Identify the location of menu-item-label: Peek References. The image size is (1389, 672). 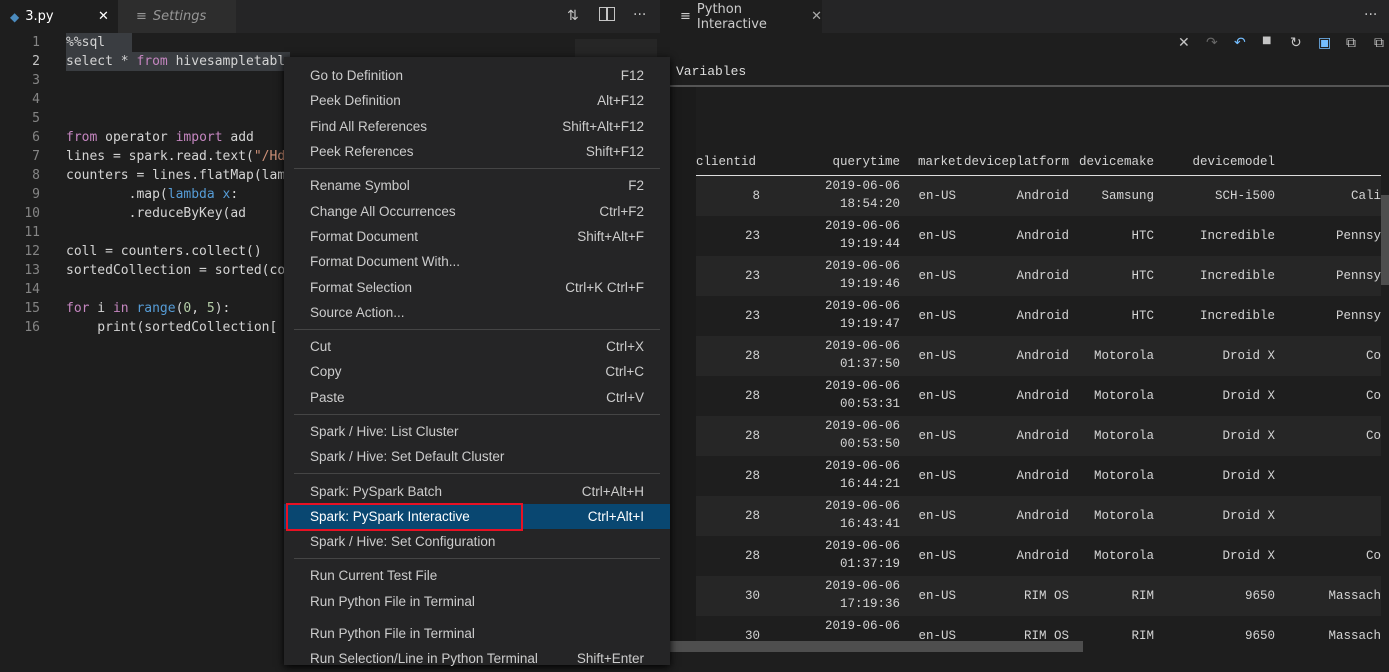
(362, 152).